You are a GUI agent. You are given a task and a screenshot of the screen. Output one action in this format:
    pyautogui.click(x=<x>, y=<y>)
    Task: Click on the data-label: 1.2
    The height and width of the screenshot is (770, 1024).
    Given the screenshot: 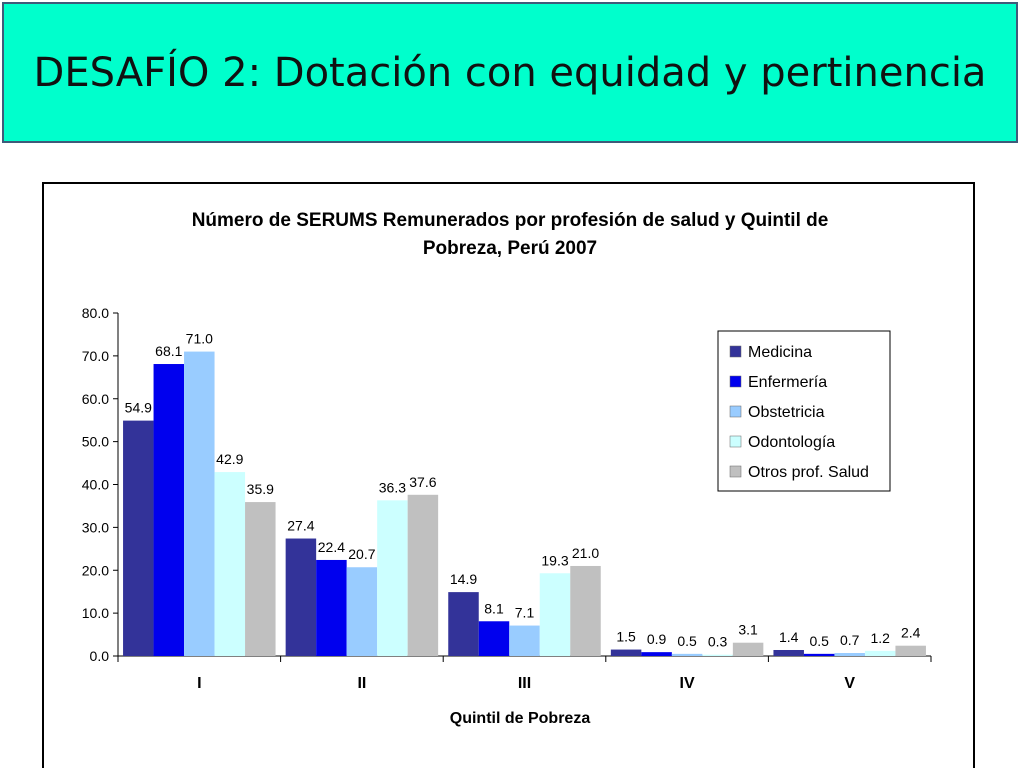 What is the action you would take?
    pyautogui.click(x=880, y=638)
    